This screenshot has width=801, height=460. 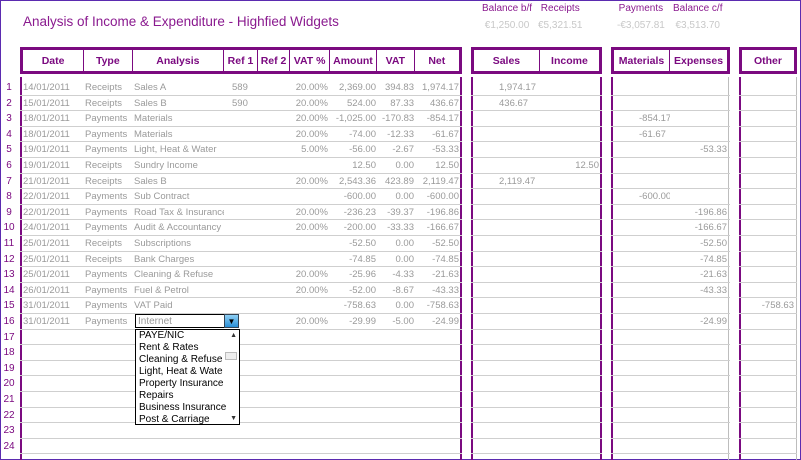 I want to click on column-header: Type, so click(x=108, y=60).